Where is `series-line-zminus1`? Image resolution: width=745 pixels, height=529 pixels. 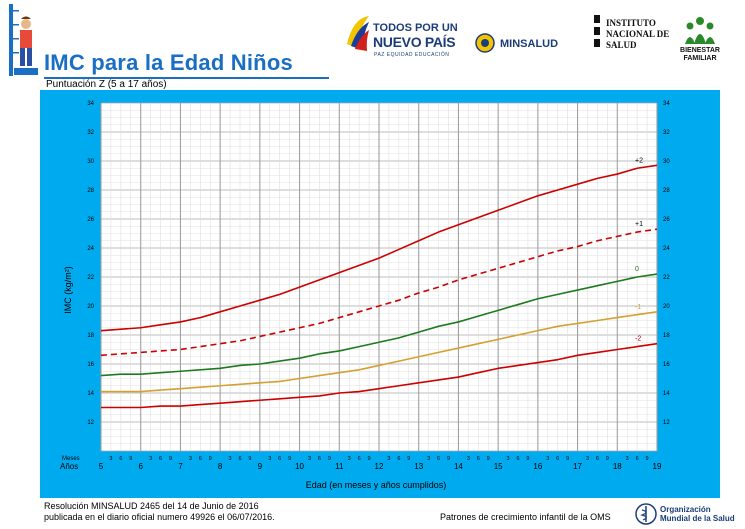 series-line-zminus1 is located at coordinates (379, 352).